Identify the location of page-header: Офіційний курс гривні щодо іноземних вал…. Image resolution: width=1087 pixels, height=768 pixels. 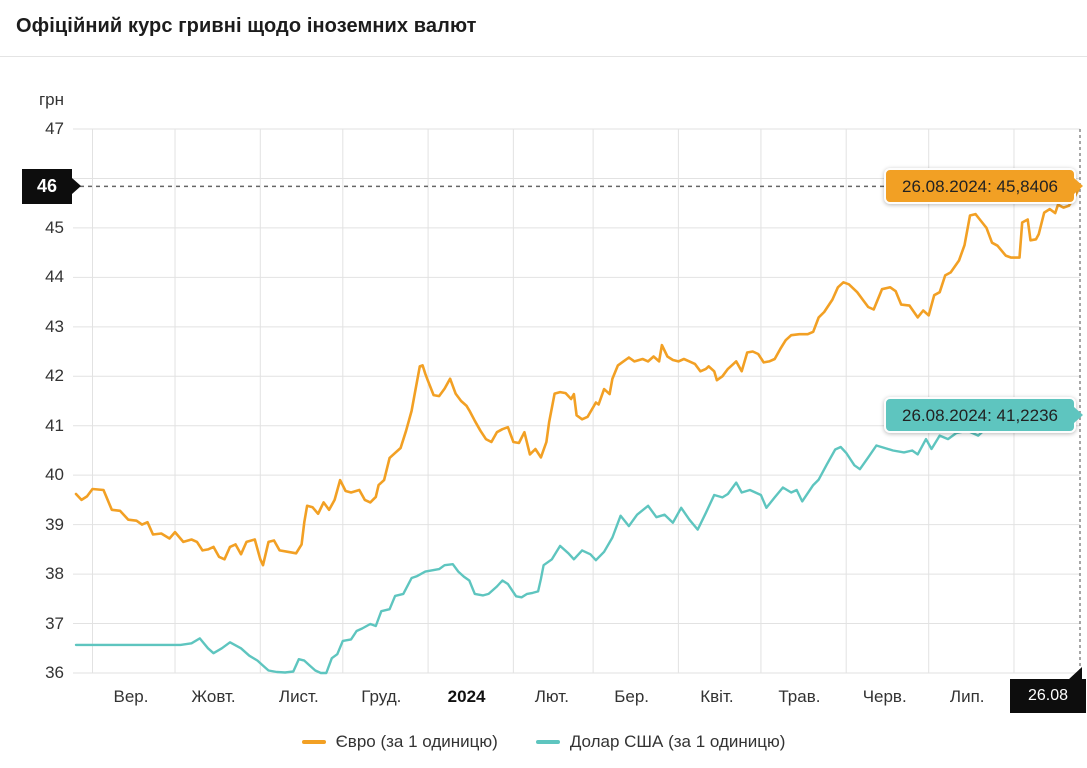
(543, 28).